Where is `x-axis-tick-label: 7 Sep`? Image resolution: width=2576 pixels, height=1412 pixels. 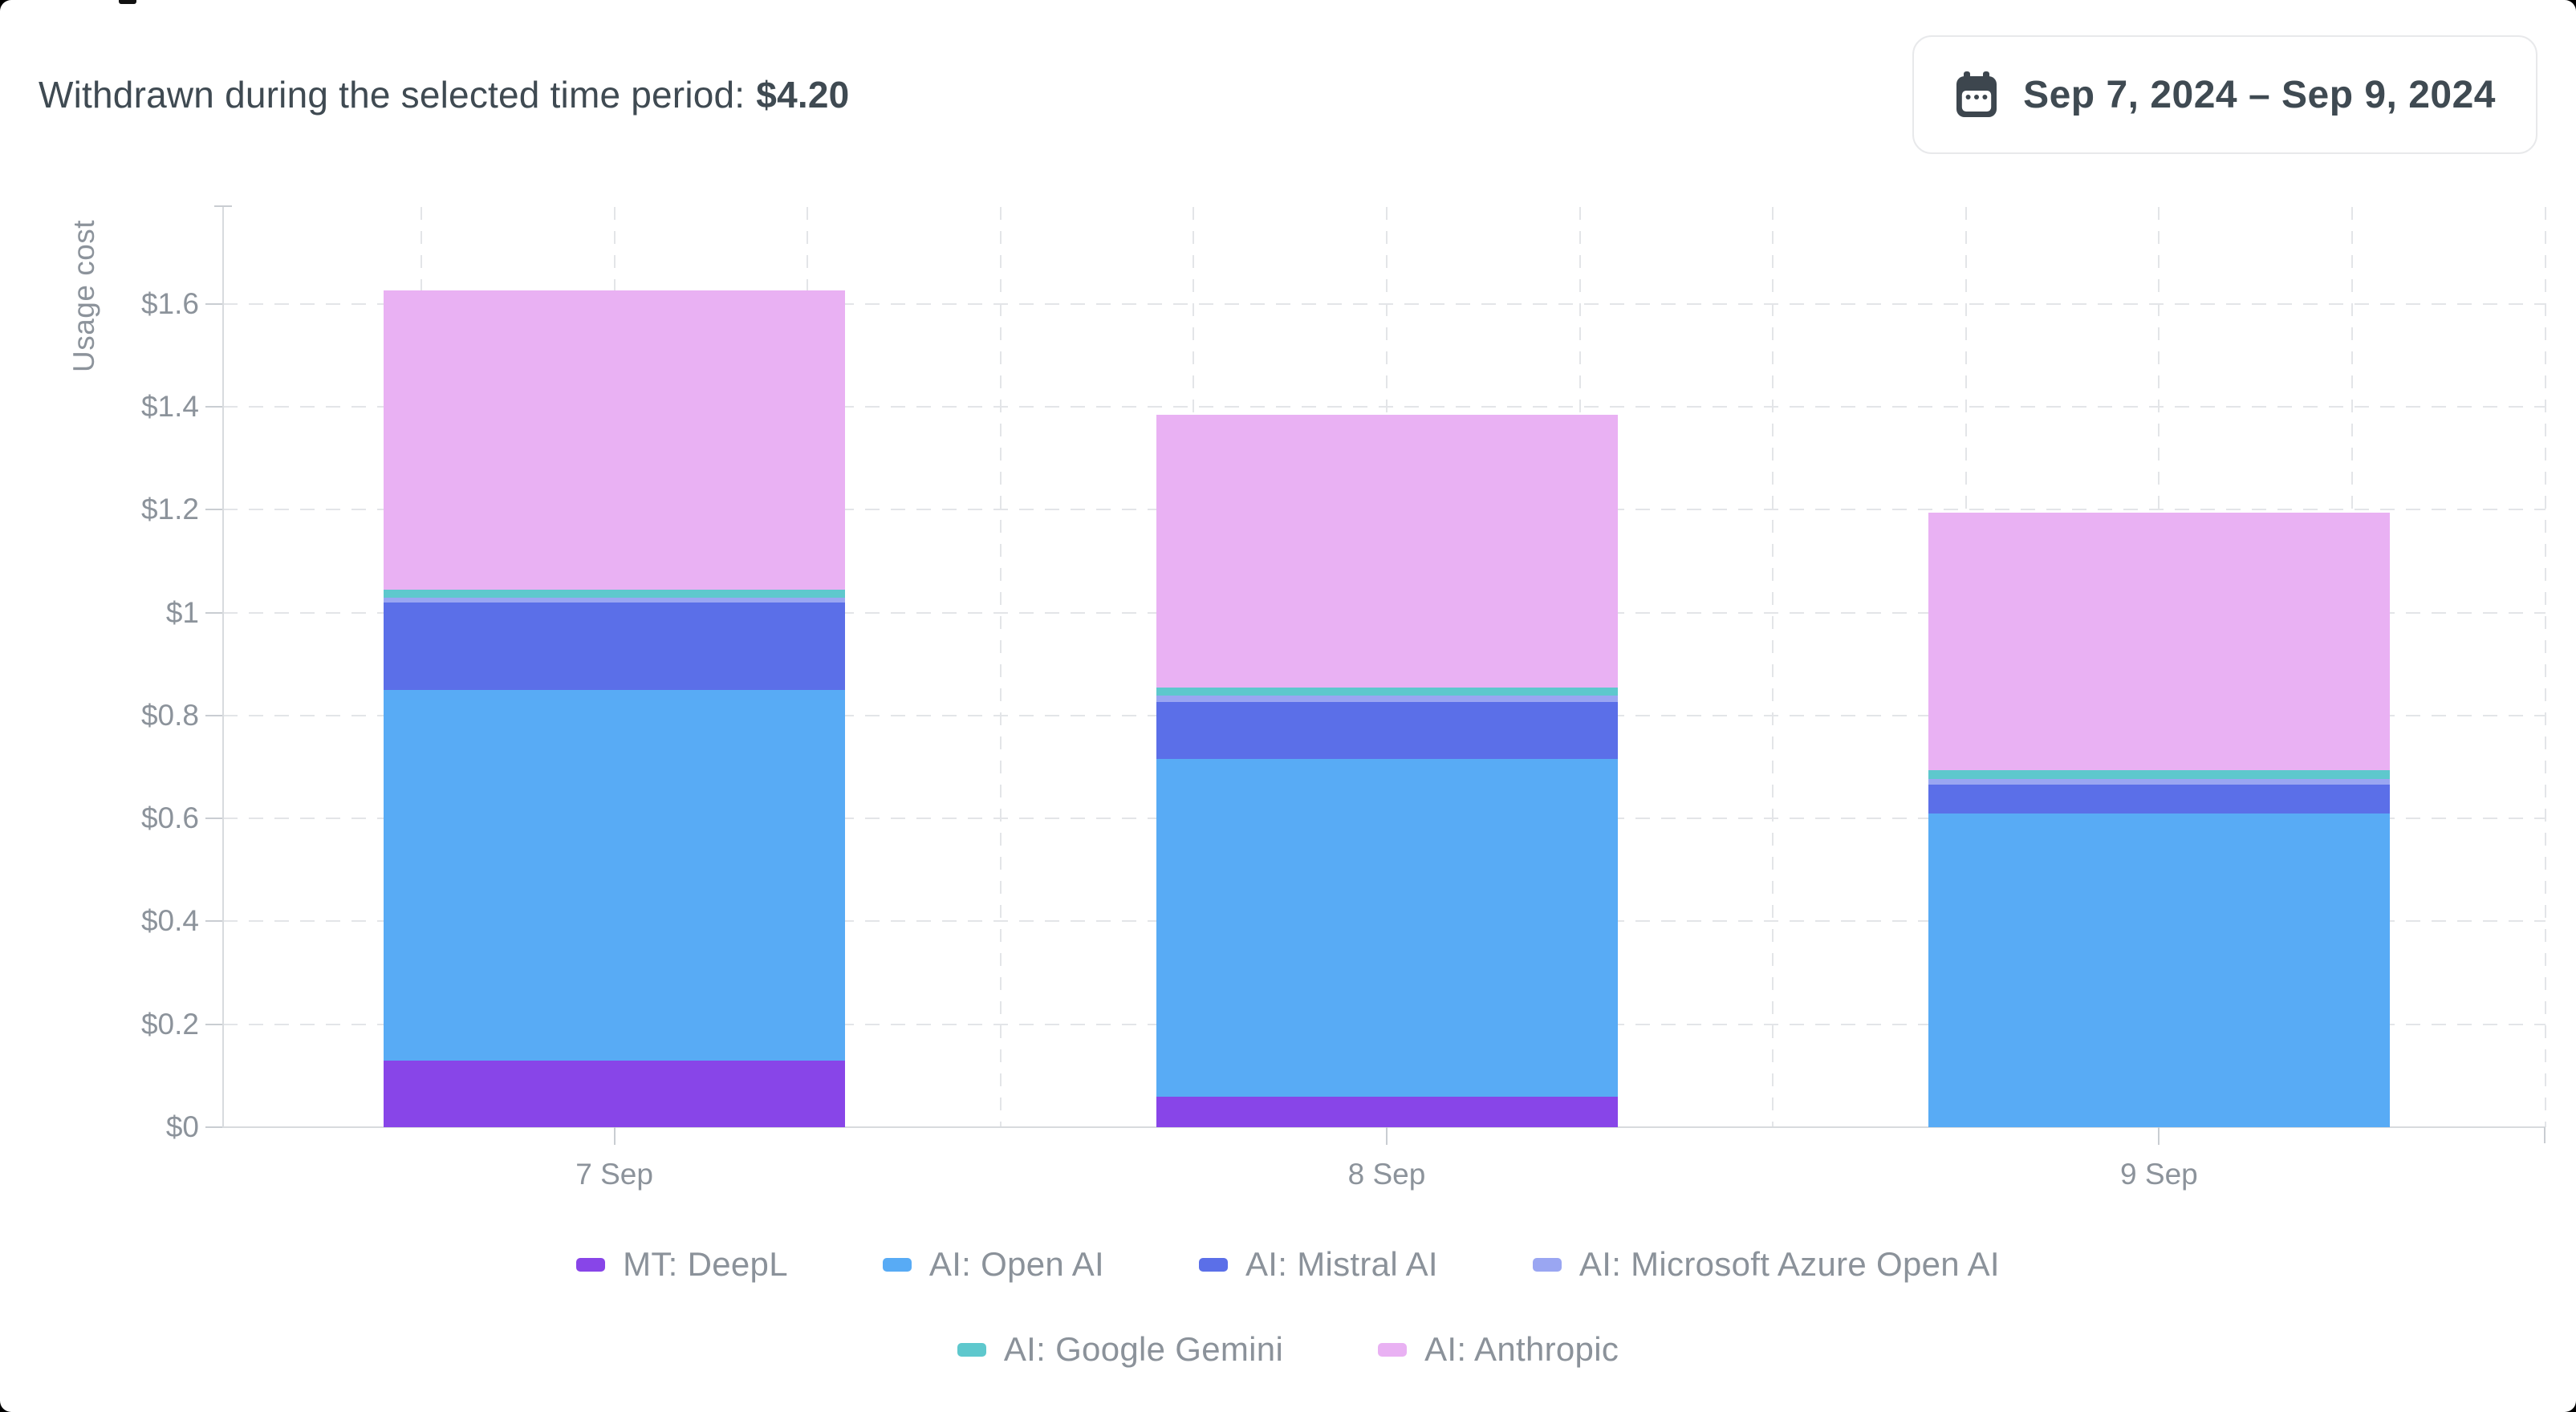
x-axis-tick-label: 7 Sep is located at coordinates (614, 1174).